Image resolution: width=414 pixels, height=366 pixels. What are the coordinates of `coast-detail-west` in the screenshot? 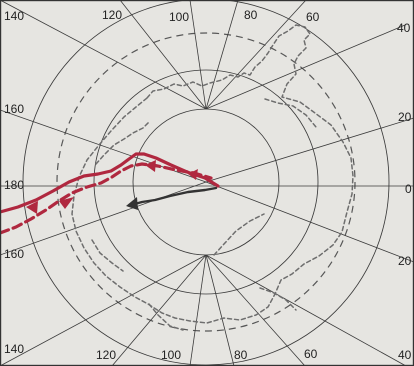 It's located at (107, 255).